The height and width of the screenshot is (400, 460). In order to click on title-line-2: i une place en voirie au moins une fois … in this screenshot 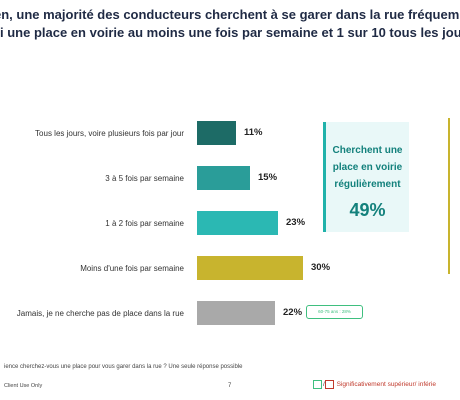, I will do `click(230, 32)`.